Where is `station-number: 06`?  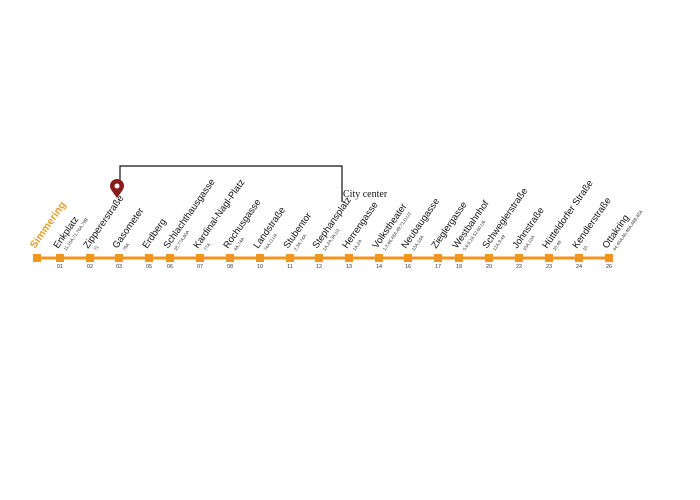
station-number: 06 is located at coordinates (170, 267).